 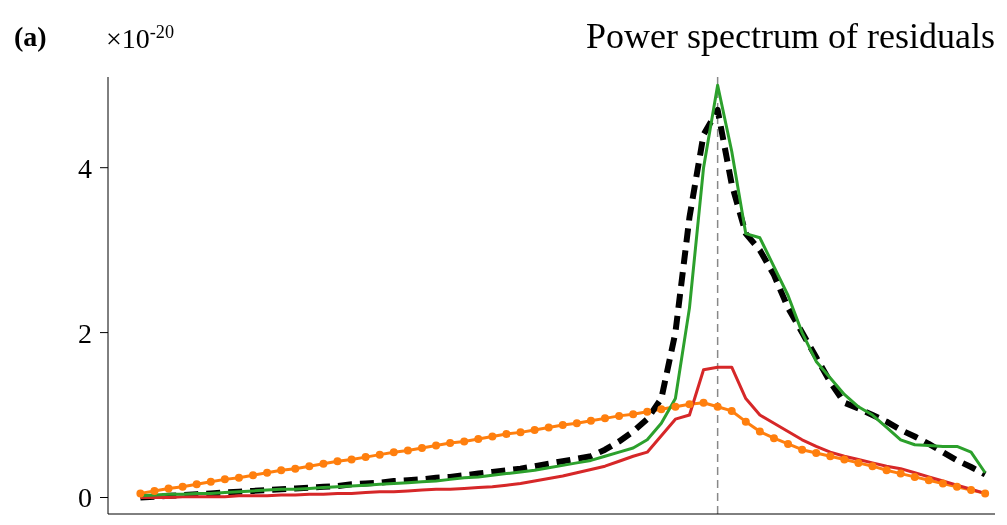 I want to click on y-tick-label: 2, so click(x=85, y=333).